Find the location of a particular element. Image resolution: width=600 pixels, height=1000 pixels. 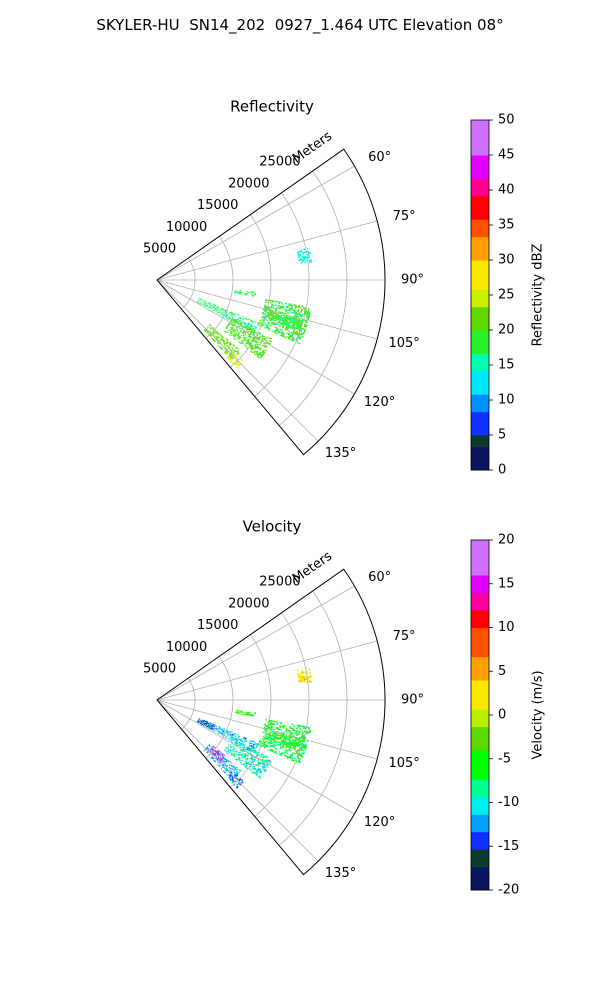

angular-tick-label: 105° is located at coordinates (403, 343).